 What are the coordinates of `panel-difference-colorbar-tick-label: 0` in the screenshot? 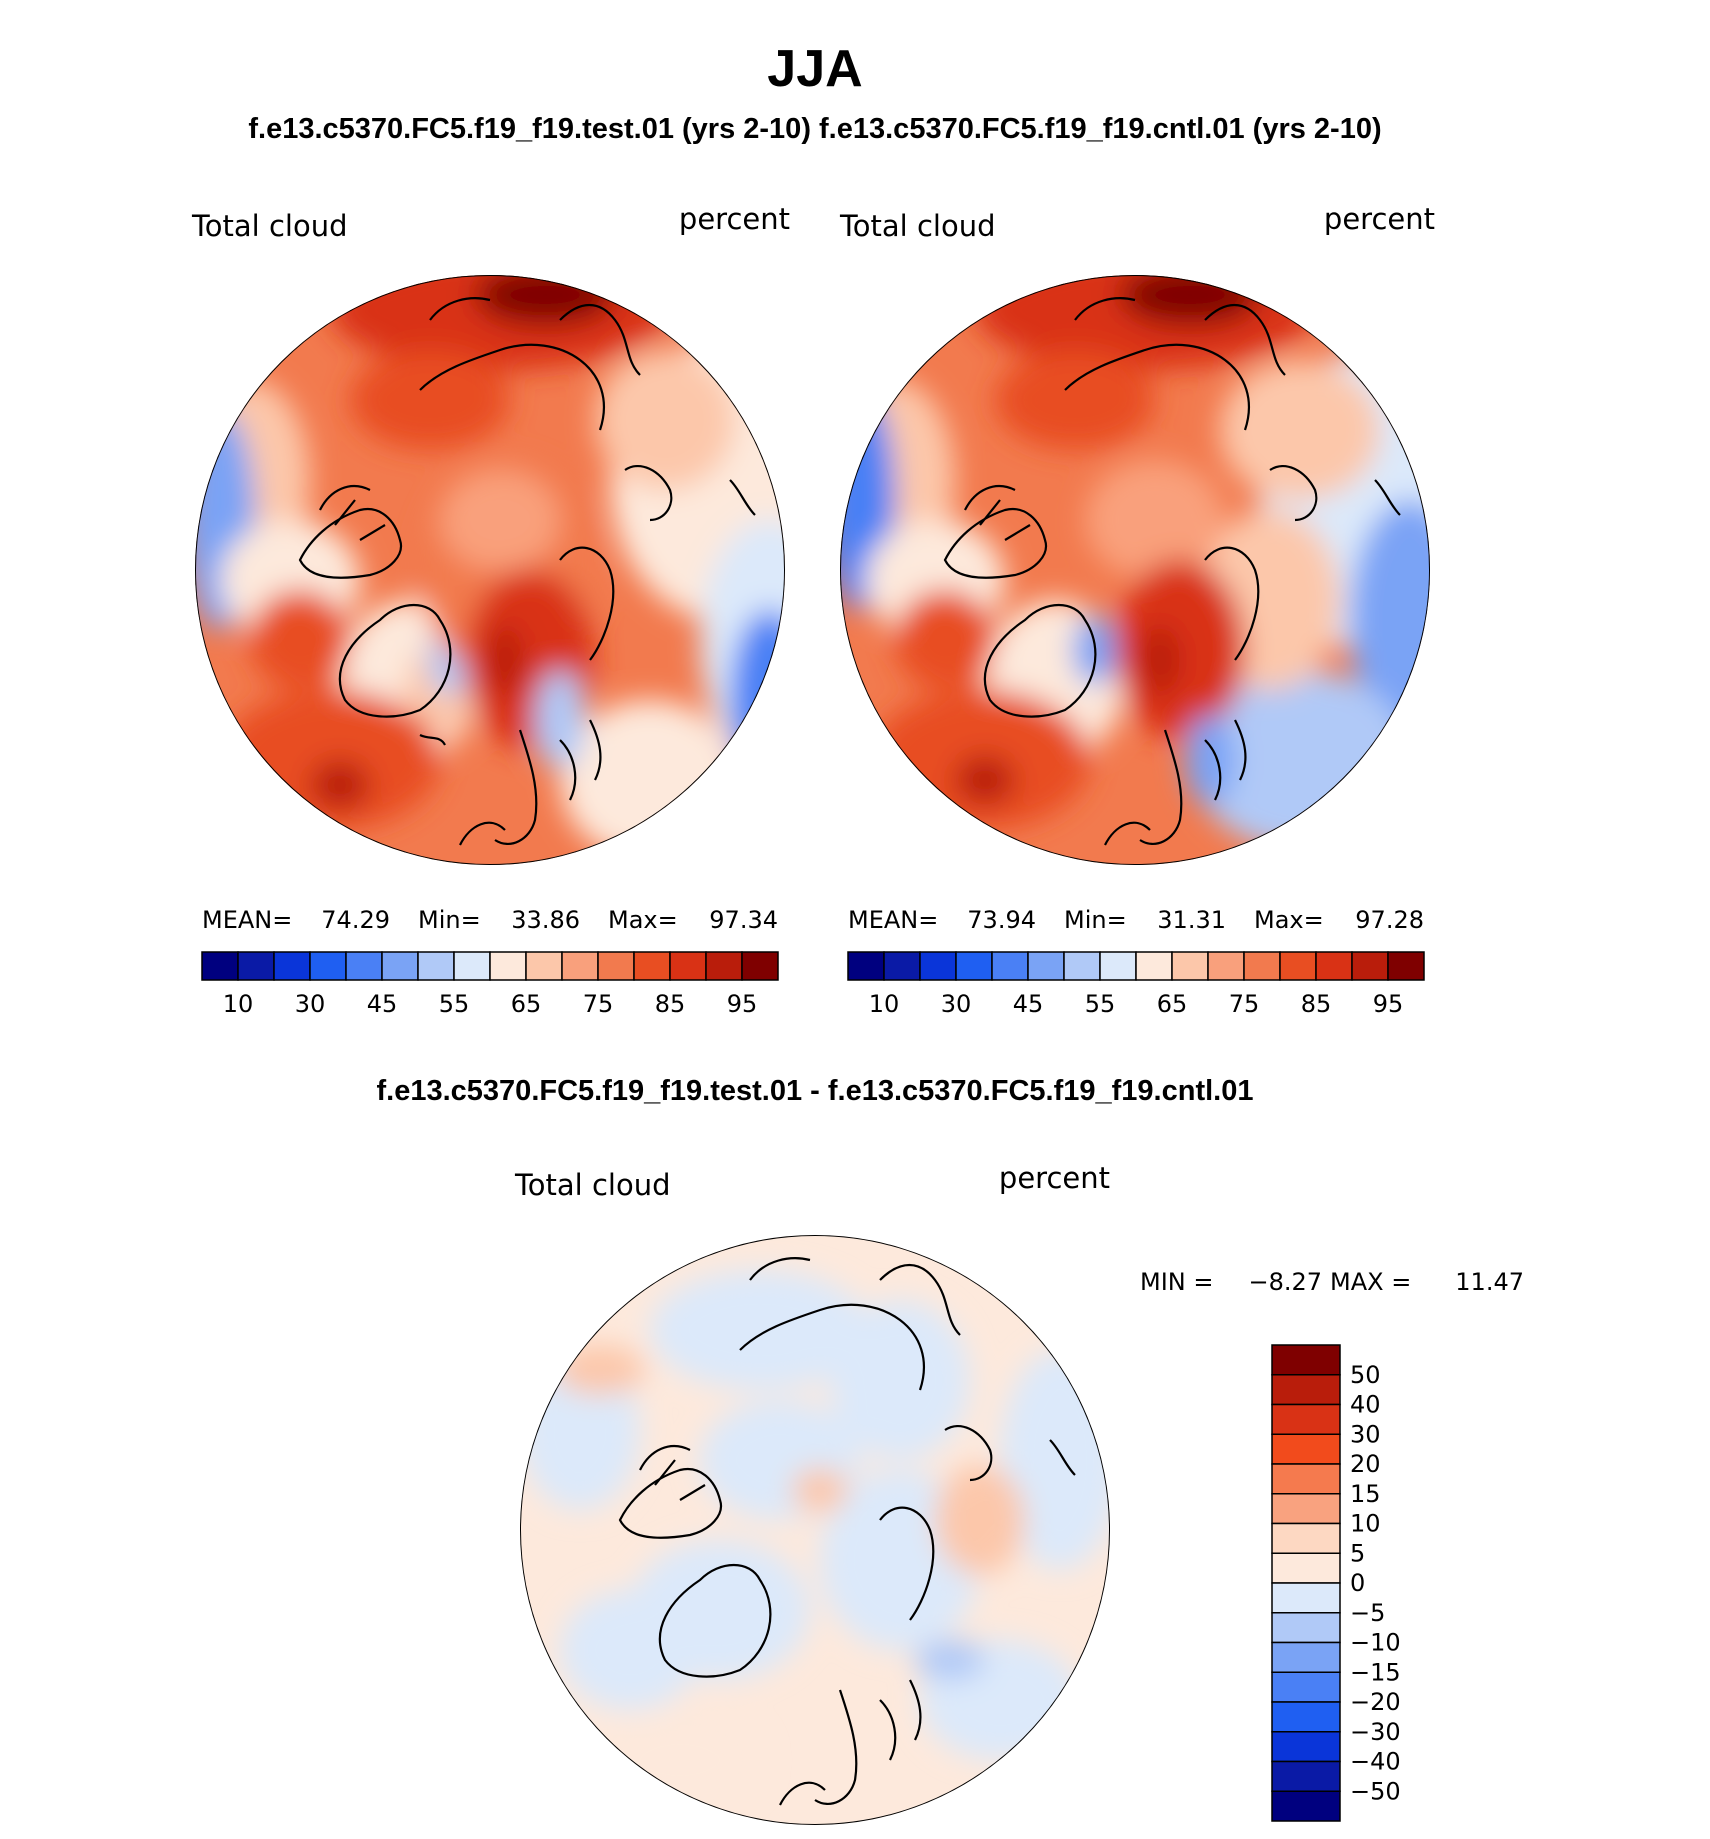 It's located at (1357, 1583).